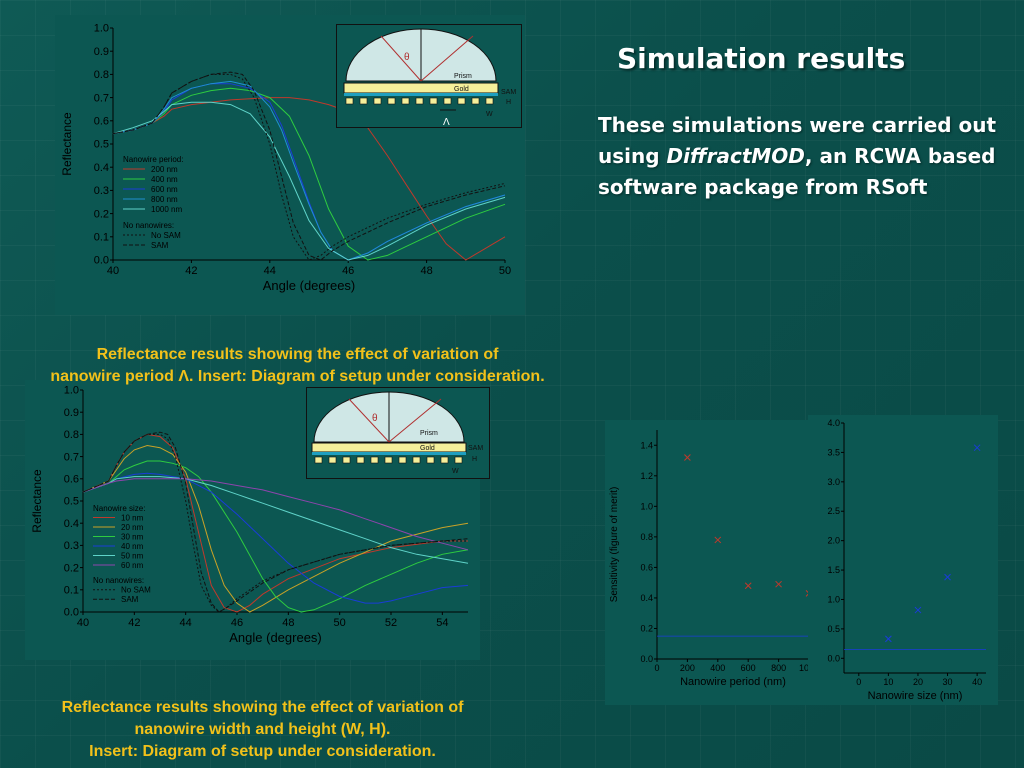  Describe the element at coordinates (833, 423) in the screenshot. I see `y-tick-label: 4.0` at that location.